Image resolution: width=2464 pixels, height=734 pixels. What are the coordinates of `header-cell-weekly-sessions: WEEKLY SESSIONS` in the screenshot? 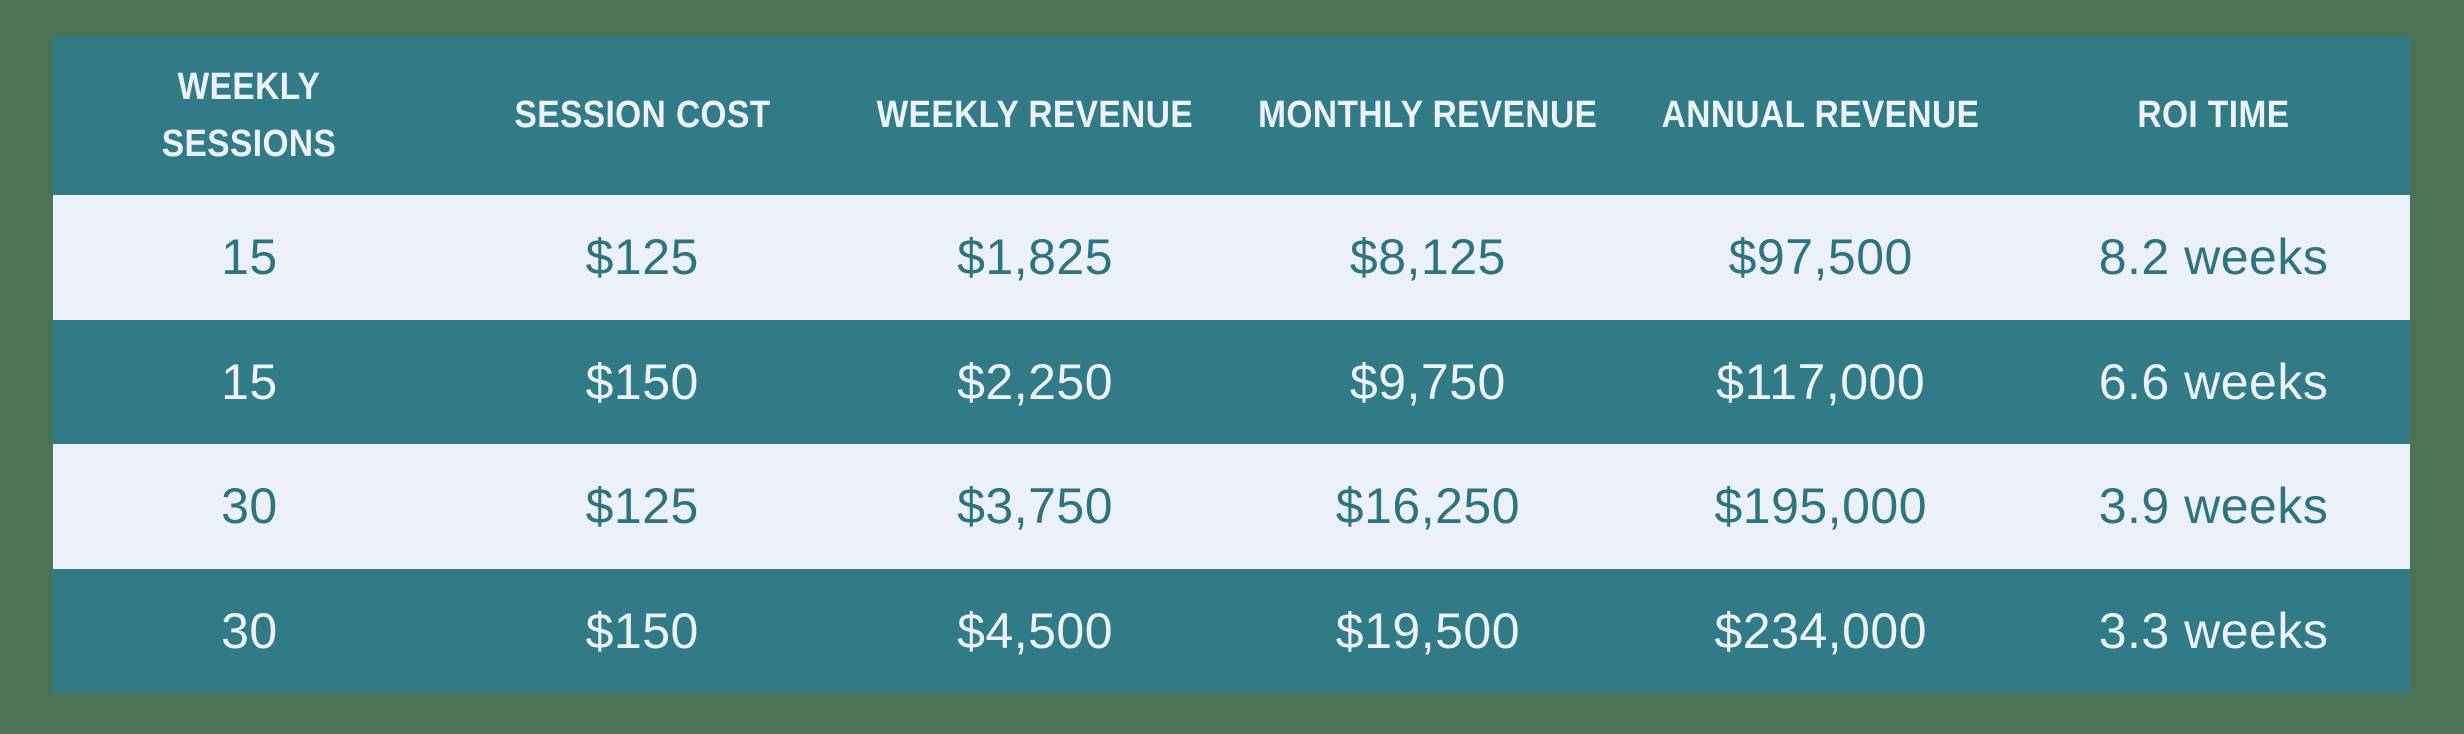 It's located at (249, 115).